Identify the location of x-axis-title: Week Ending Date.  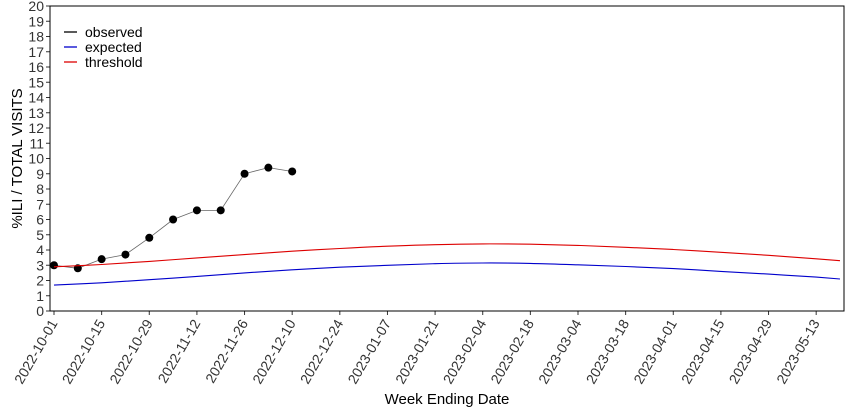
(447, 399).